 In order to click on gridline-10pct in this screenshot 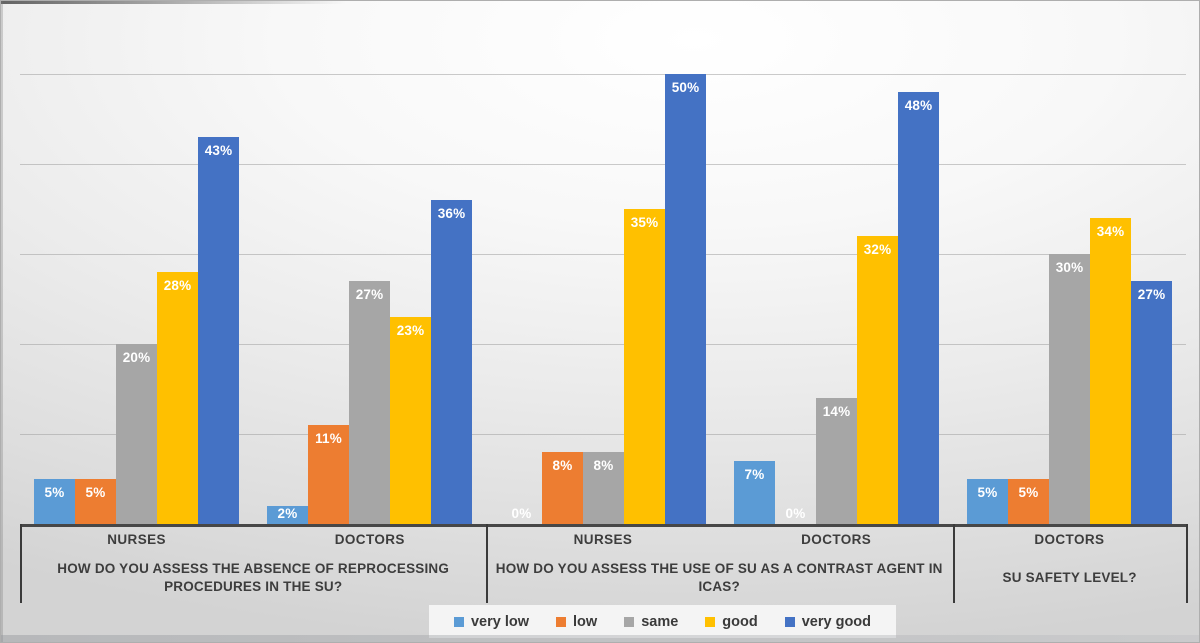, I will do `click(603, 434)`.